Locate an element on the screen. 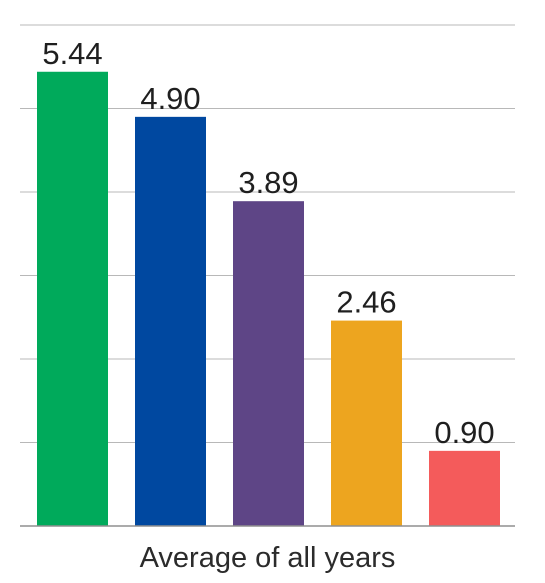 The image size is (545, 583). bar-value-label: 5.44 is located at coordinates (72, 53).